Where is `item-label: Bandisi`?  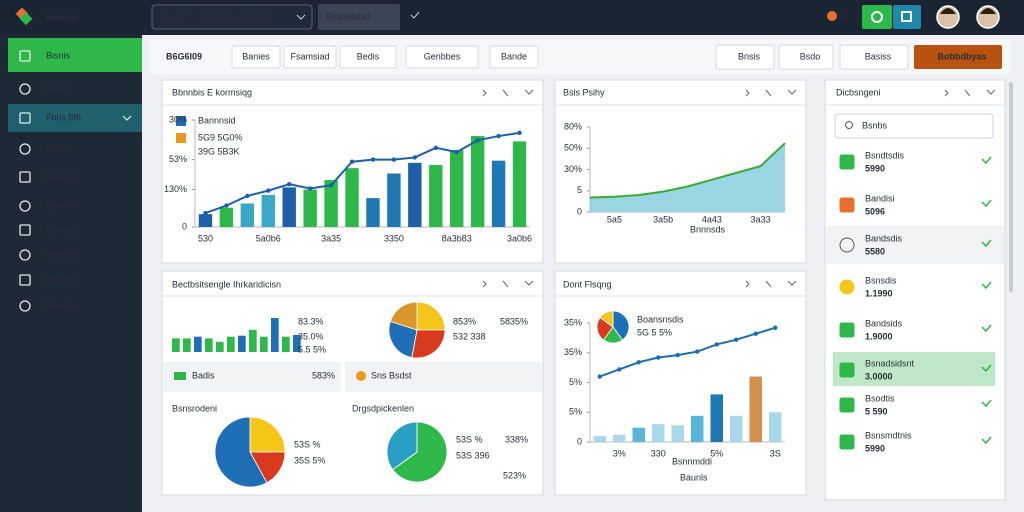
item-label: Bandisi is located at coordinates (880, 198).